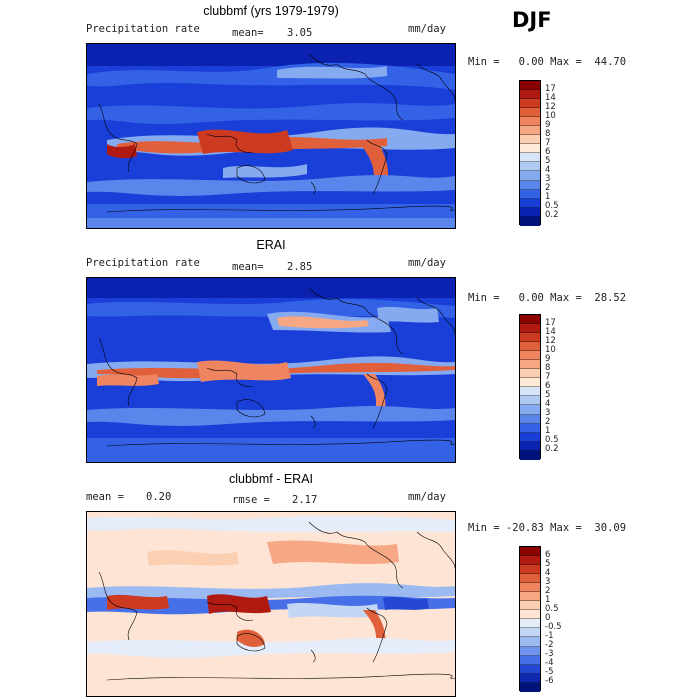 The image size is (700, 700). I want to click on mean-value: 0.20, so click(159, 497).